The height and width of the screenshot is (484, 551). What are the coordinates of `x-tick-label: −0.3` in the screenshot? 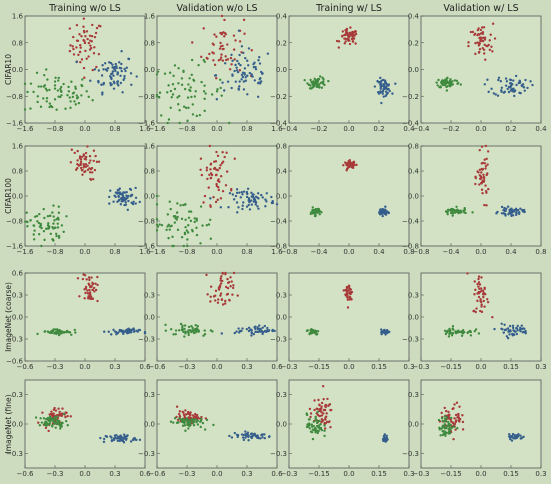 It's located at (289, 474).